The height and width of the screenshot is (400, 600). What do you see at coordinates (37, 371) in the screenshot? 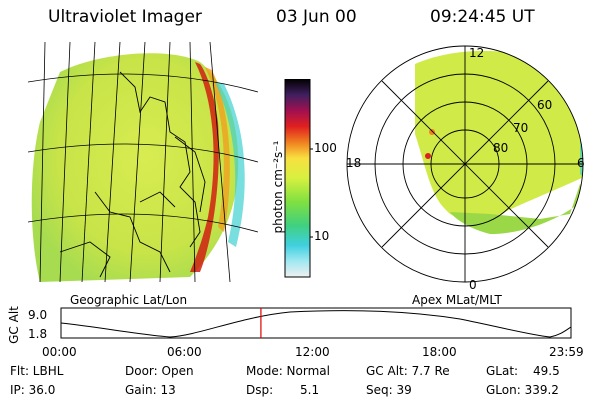
I see `status-flt: Flt: LBHL` at bounding box center [37, 371].